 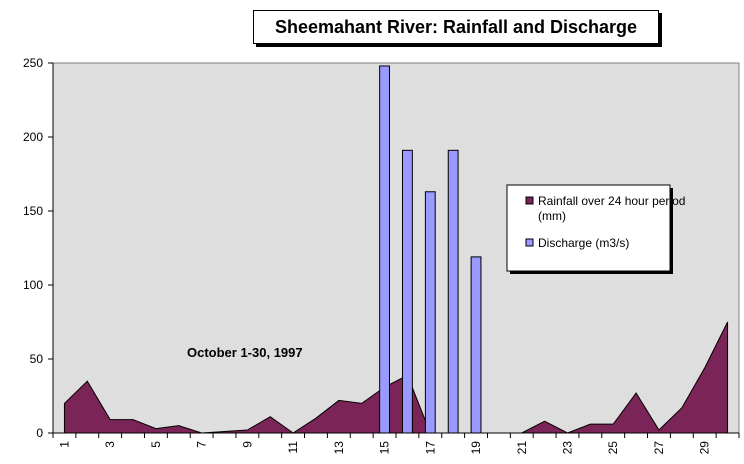 I want to click on y-tick-label: 200, so click(x=33, y=137).